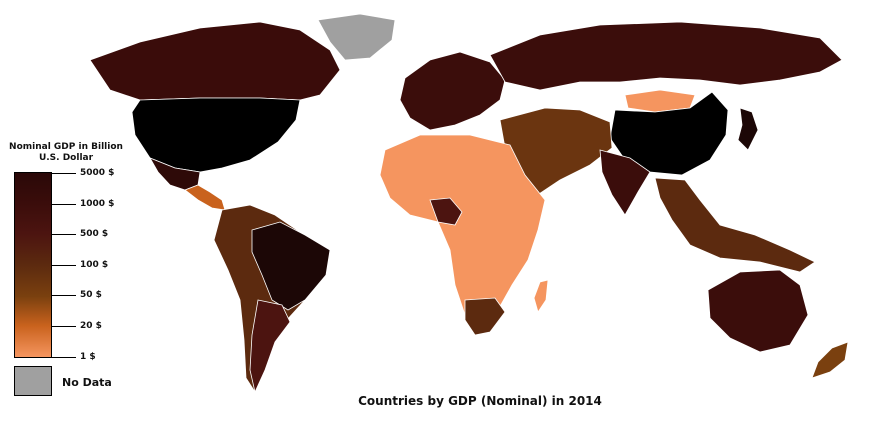 This screenshot has width=876, height=434. What do you see at coordinates (625, 182) in the screenshot?
I see `region-india` at bounding box center [625, 182].